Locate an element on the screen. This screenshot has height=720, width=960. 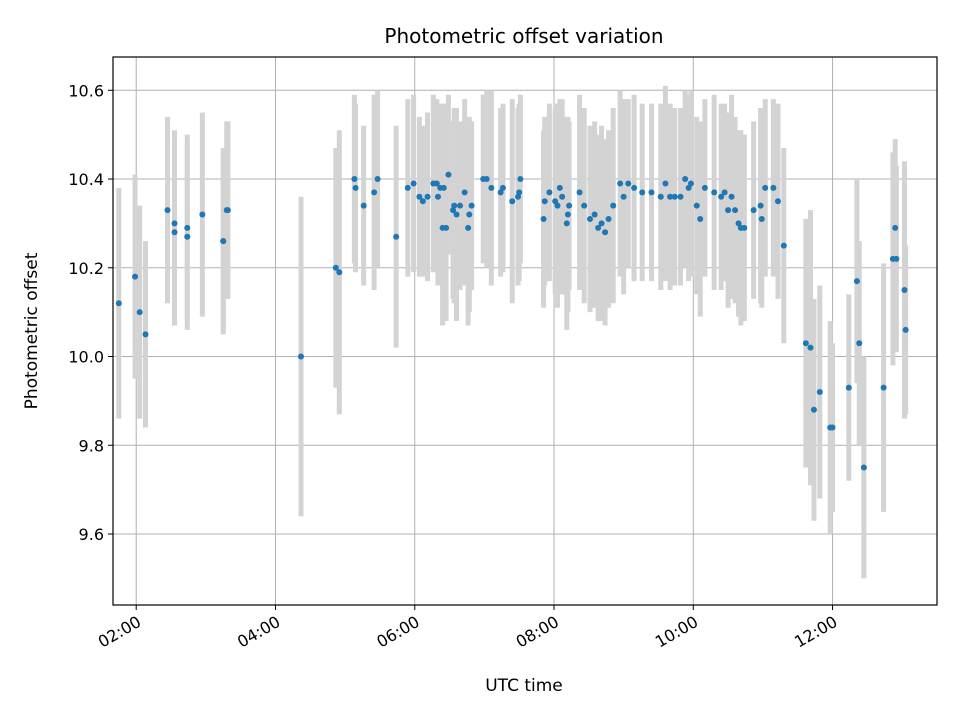
y-tick-label: 10.6 is located at coordinates (86, 90).